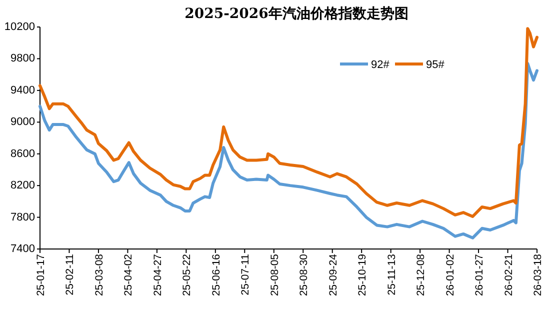 Image resolution: width=547 pixels, height=331 pixels. Describe the element at coordinates (538, 275) in the screenshot. I see `x-tick-label: 26-03-18` at that location.